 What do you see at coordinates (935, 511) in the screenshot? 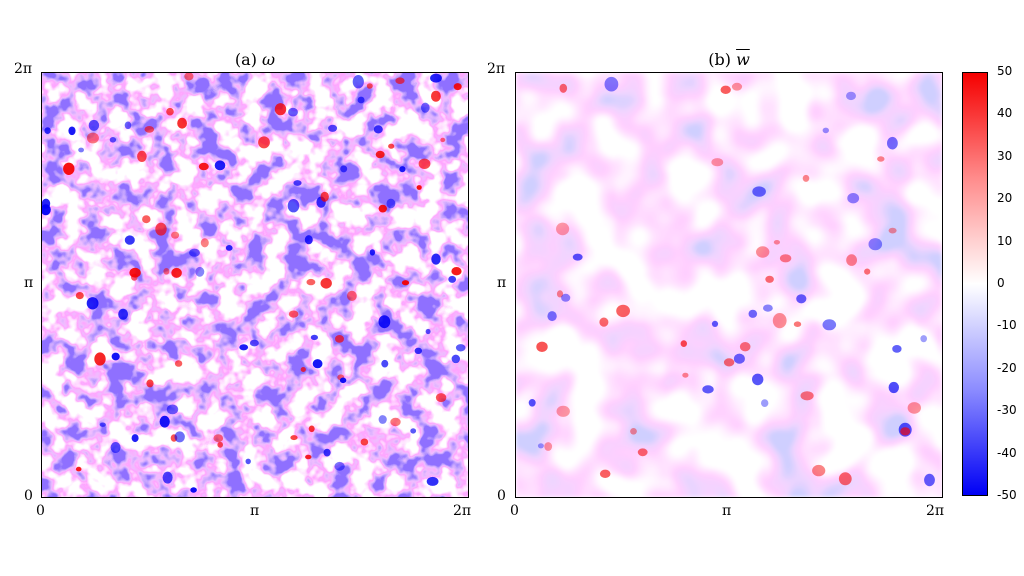
I see `panel-b-xtick-2pi: 2π` at bounding box center [935, 511].